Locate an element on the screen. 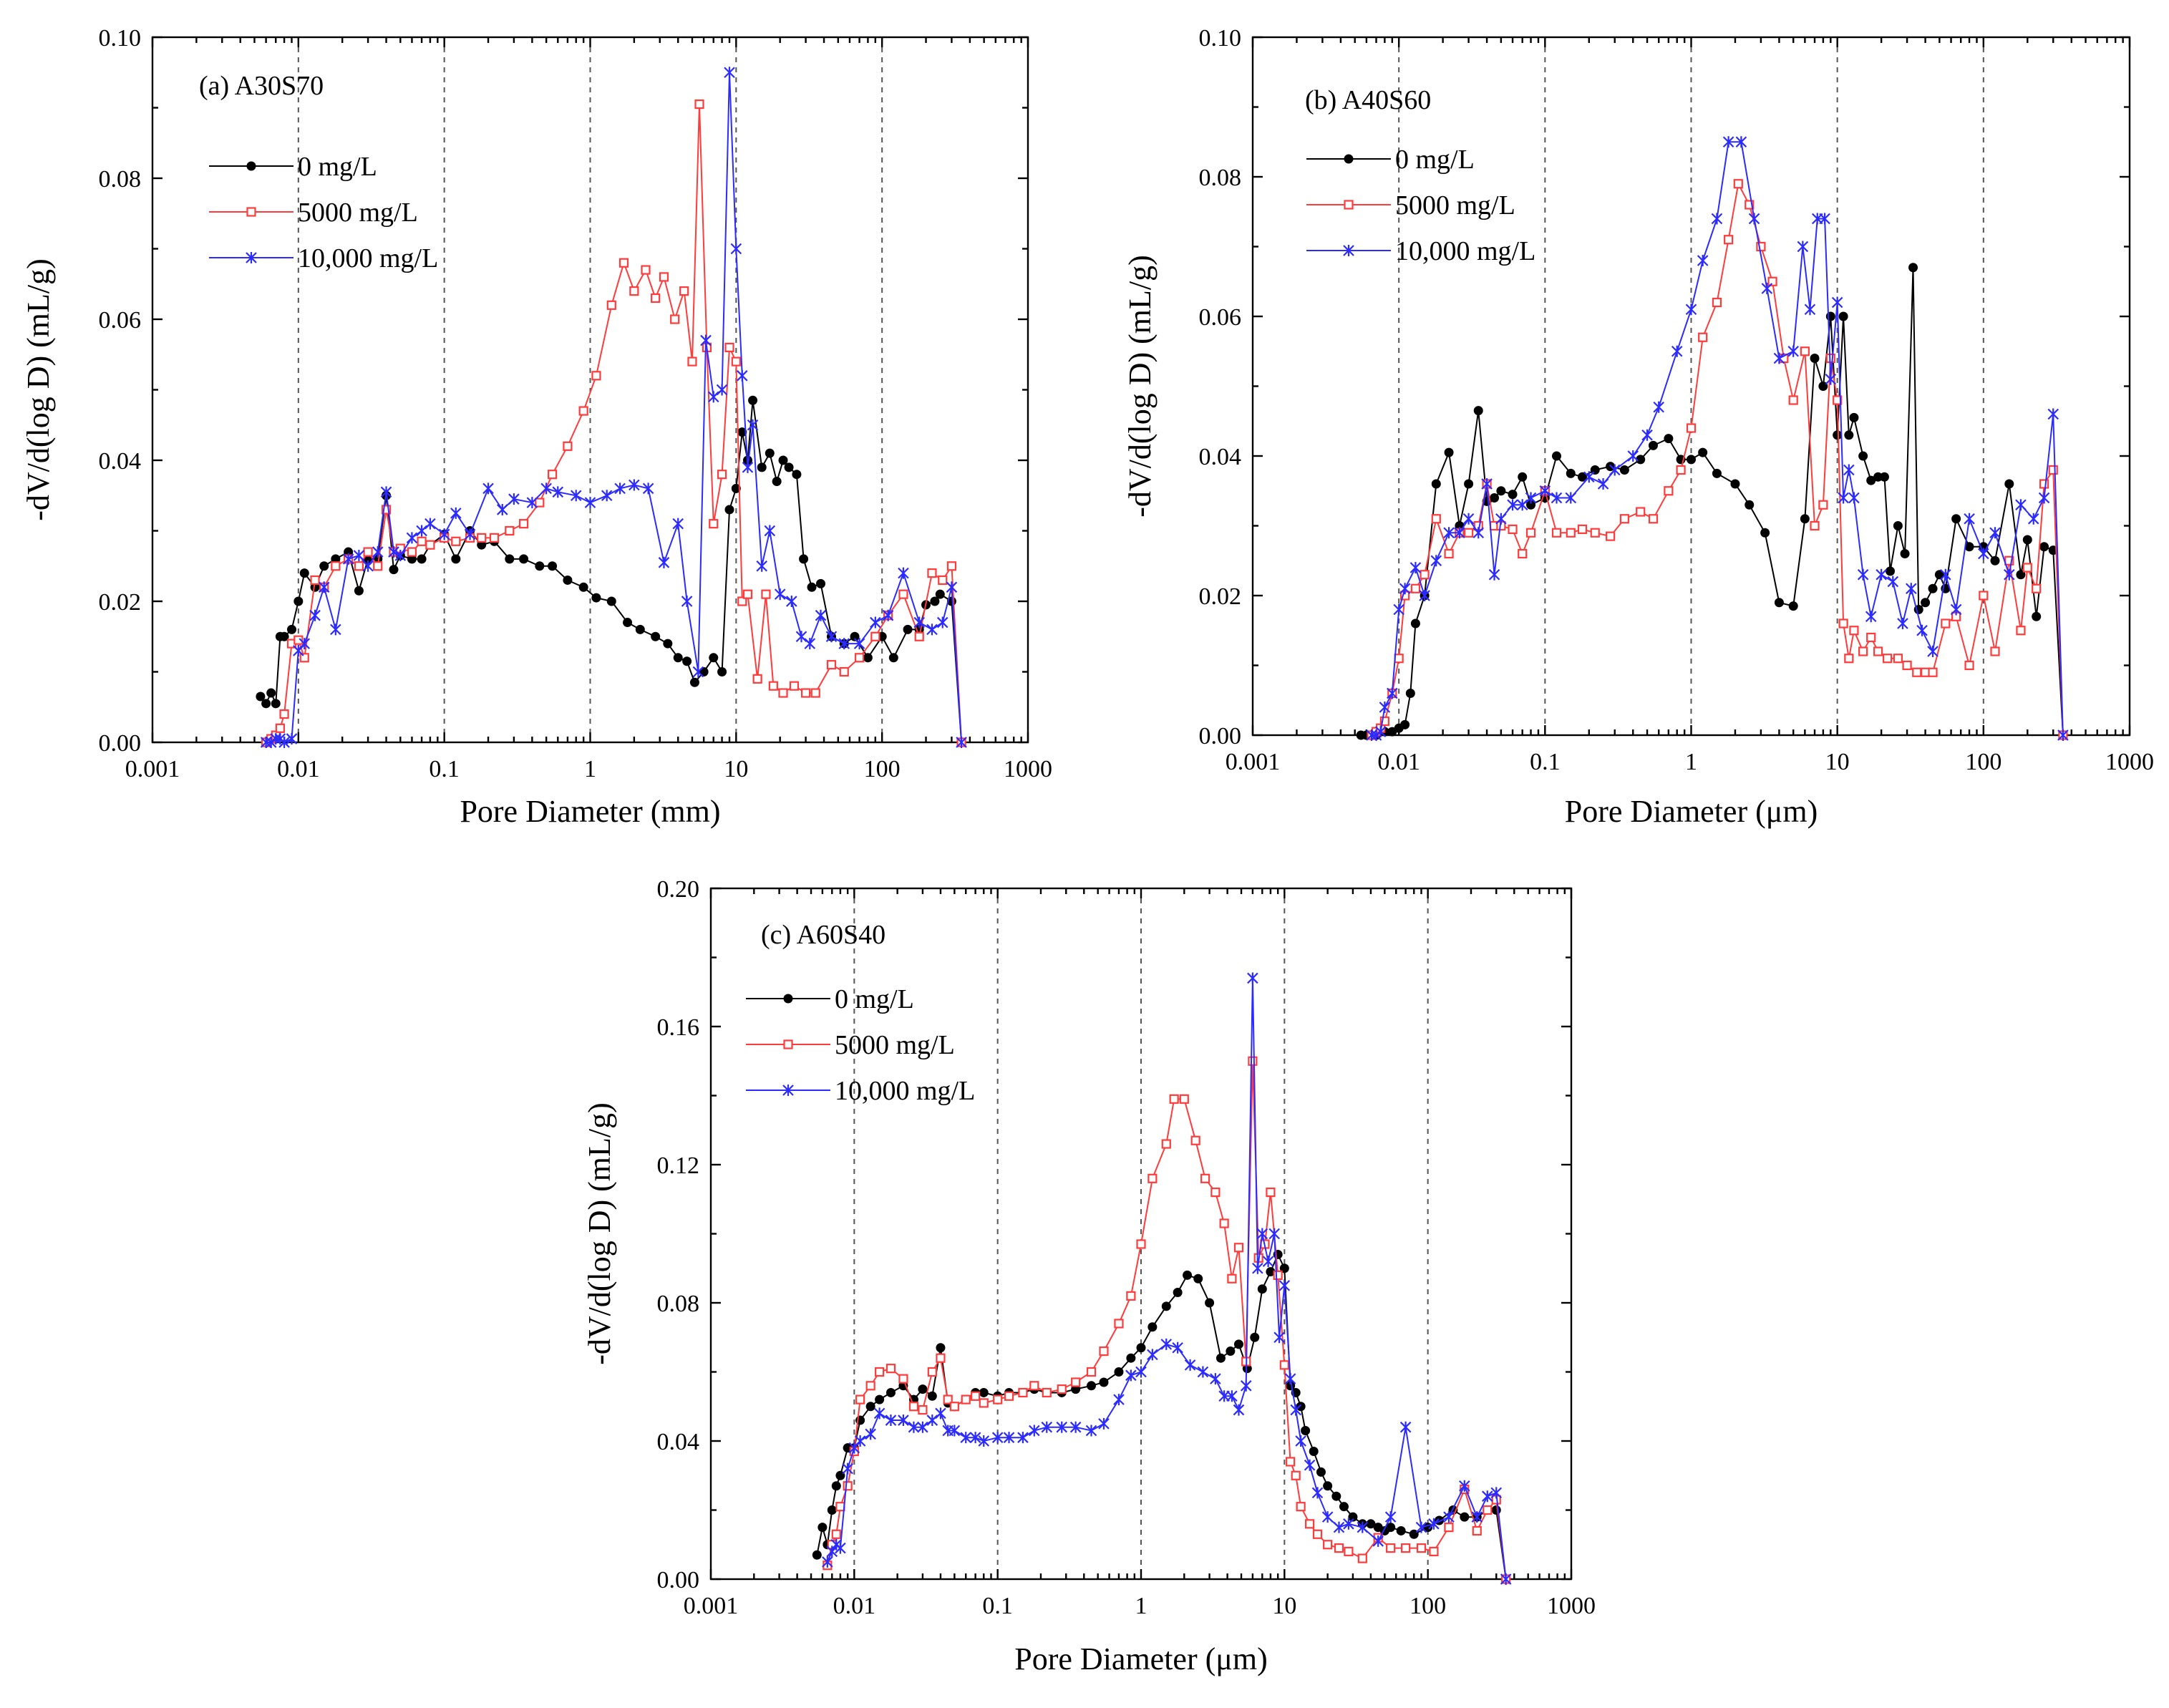 The width and height of the screenshot is (2169, 1708). x-tick-label: 0.001 is located at coordinates (152, 769).